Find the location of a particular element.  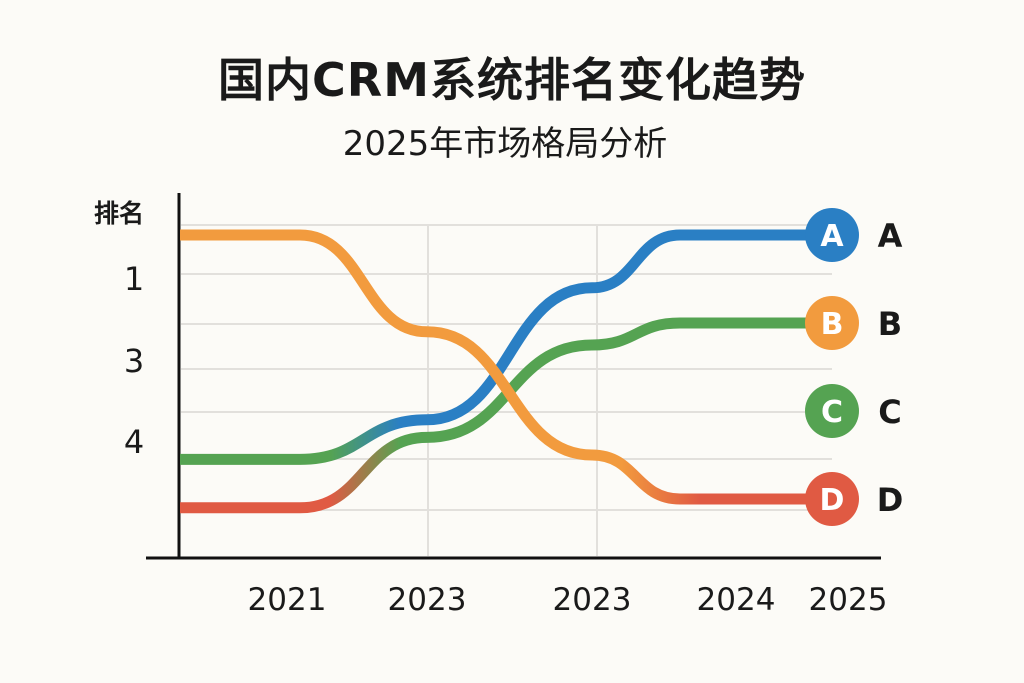

legend-label: A is located at coordinates (890, 236).